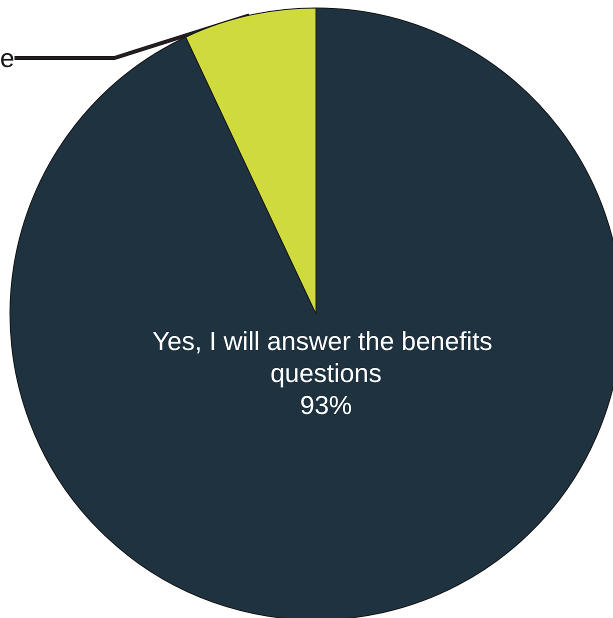 The height and width of the screenshot is (618, 613). I want to click on slice-label: e, so click(7, 58).